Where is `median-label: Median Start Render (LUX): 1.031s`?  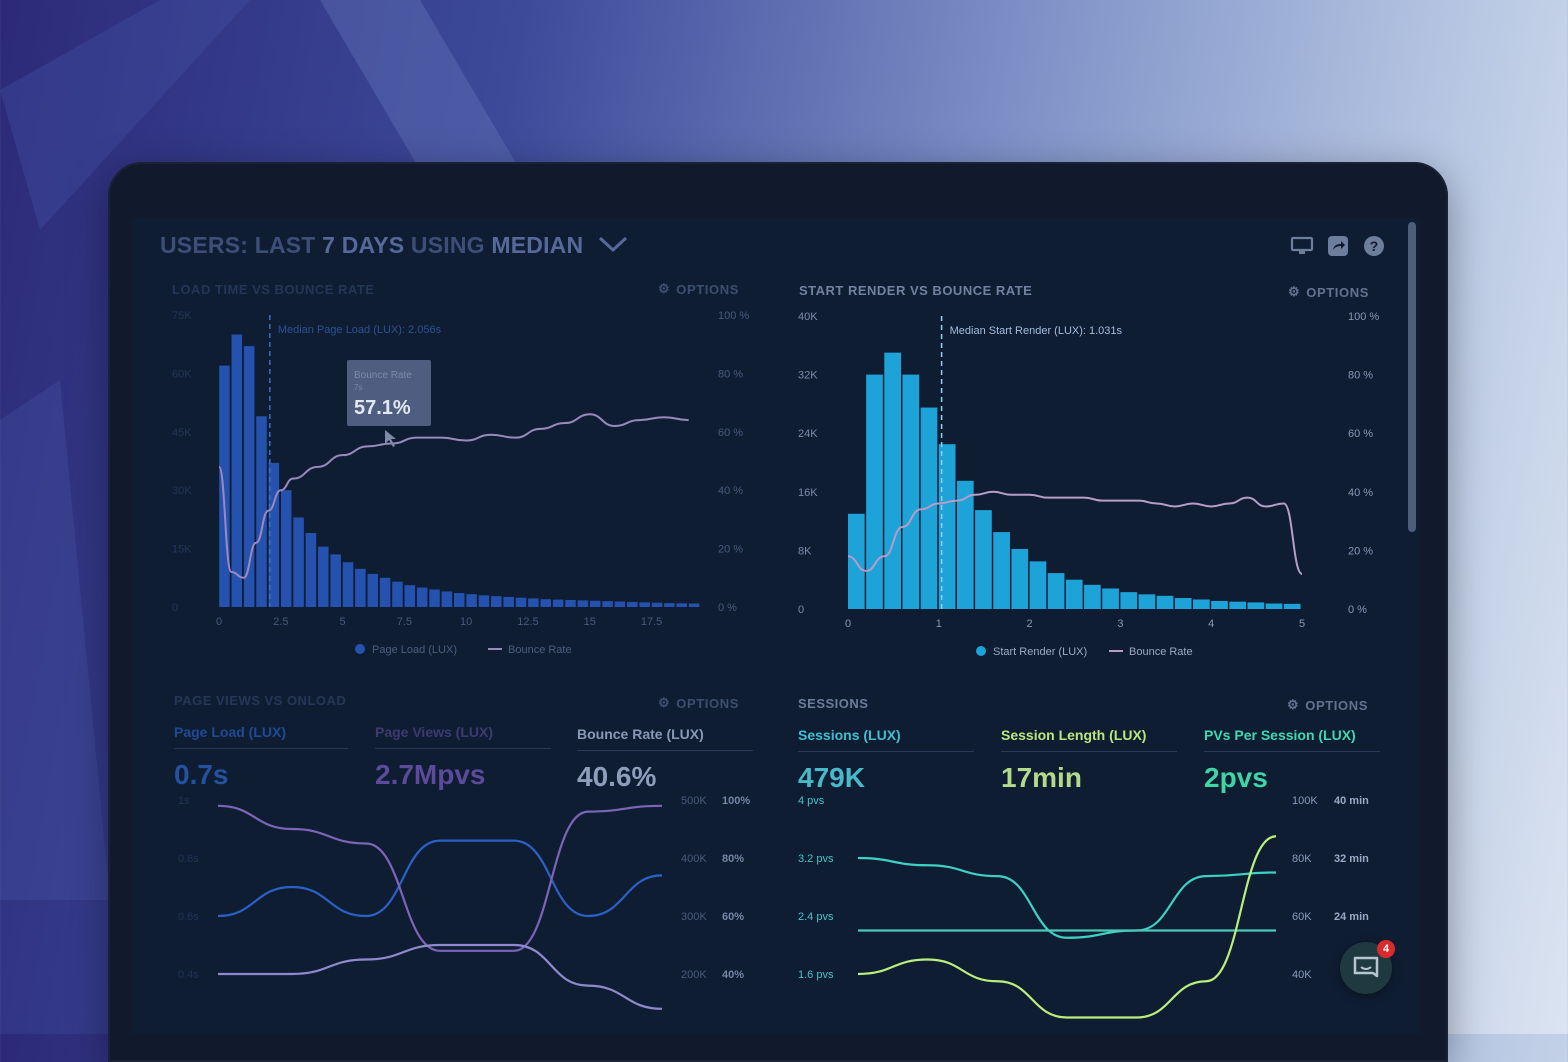
median-label: Median Start Render (LUX): 1.031s is located at coordinates (1036, 331).